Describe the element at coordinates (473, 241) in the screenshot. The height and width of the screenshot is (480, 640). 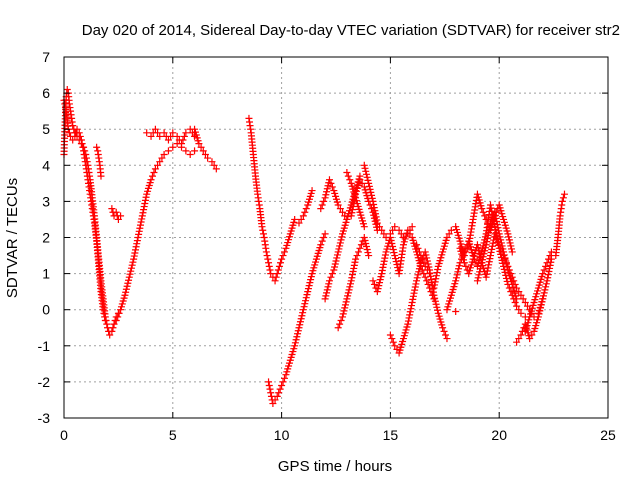
I see `series-seg17` at that location.